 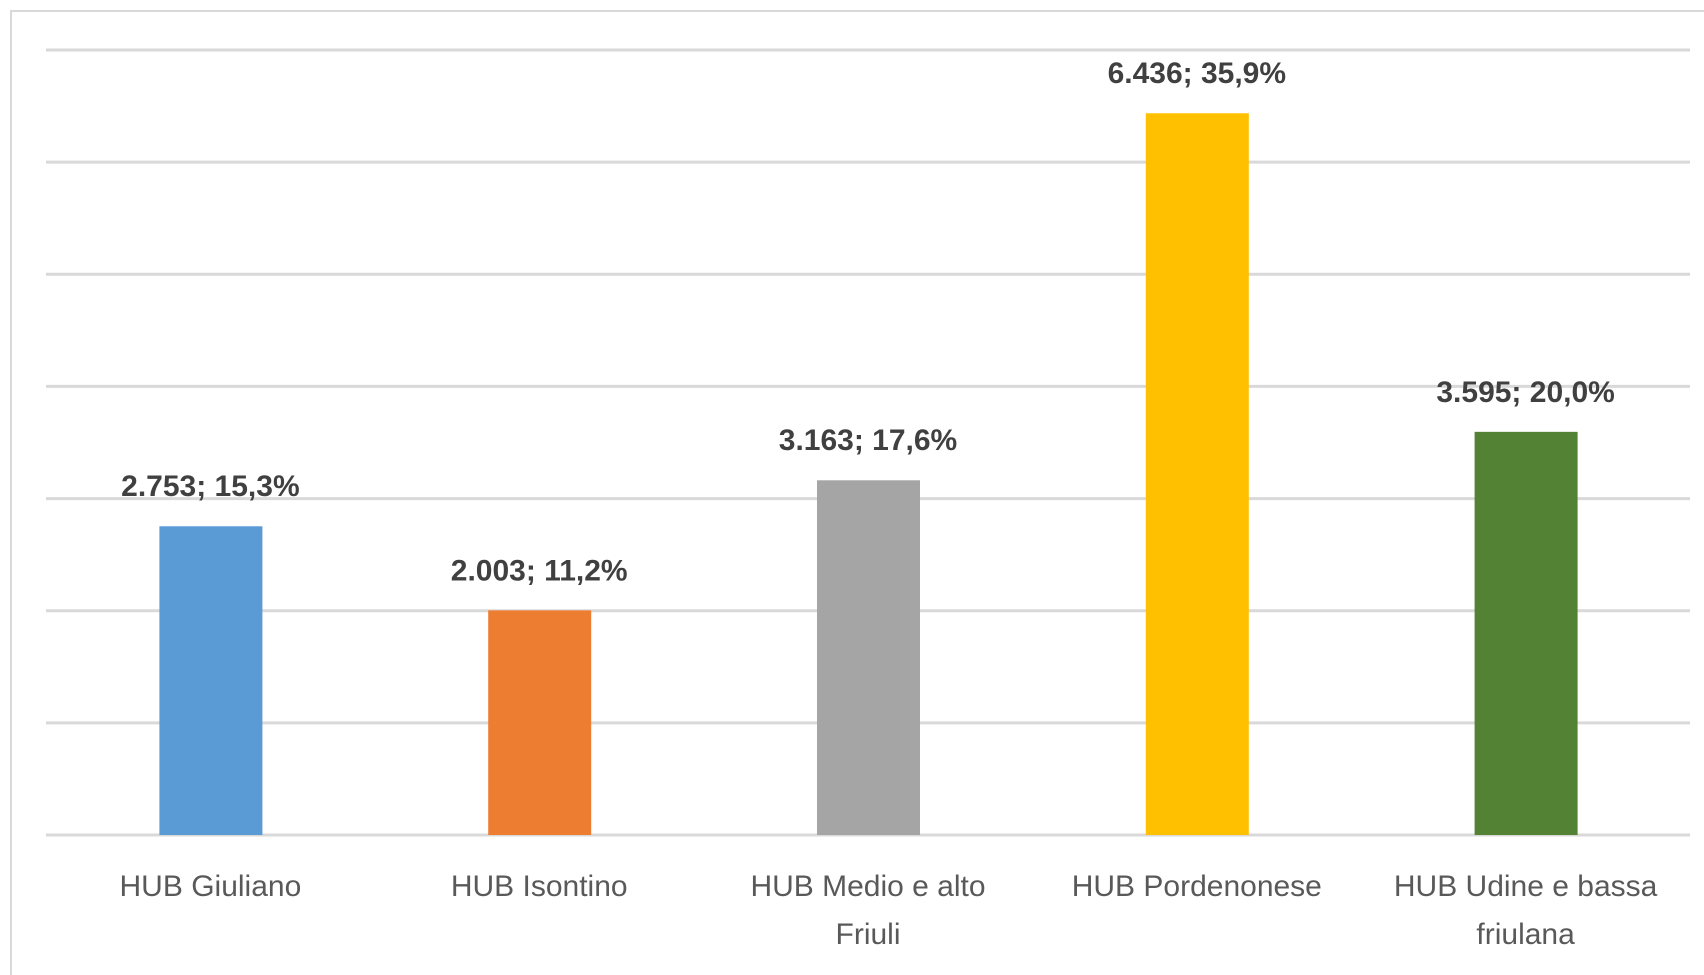 What do you see at coordinates (1525, 392) in the screenshot?
I see `data-label: 3.595; 20,0%` at bounding box center [1525, 392].